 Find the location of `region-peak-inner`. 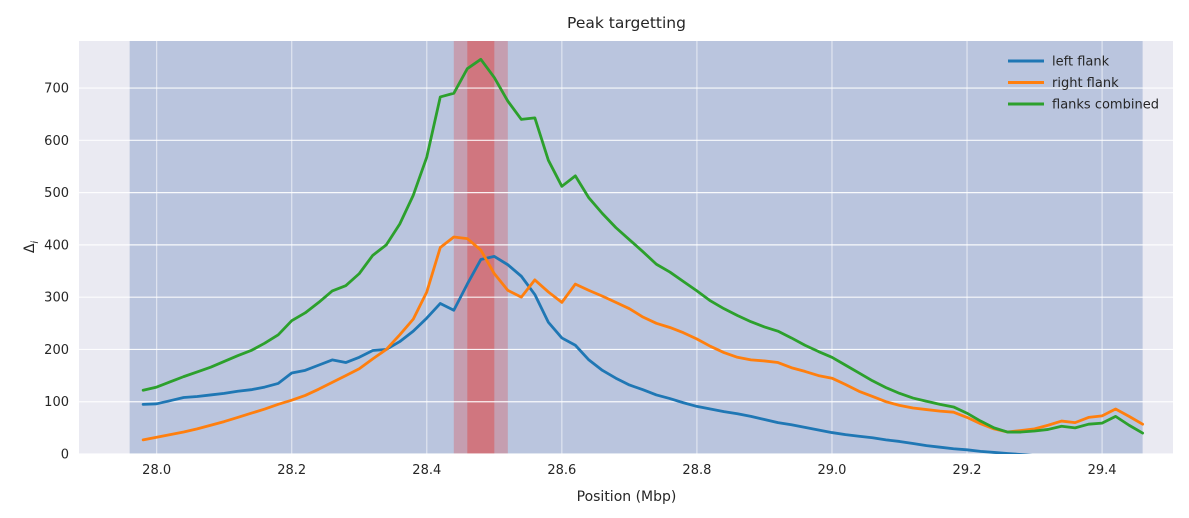

region-peak-inner is located at coordinates (481, 247).